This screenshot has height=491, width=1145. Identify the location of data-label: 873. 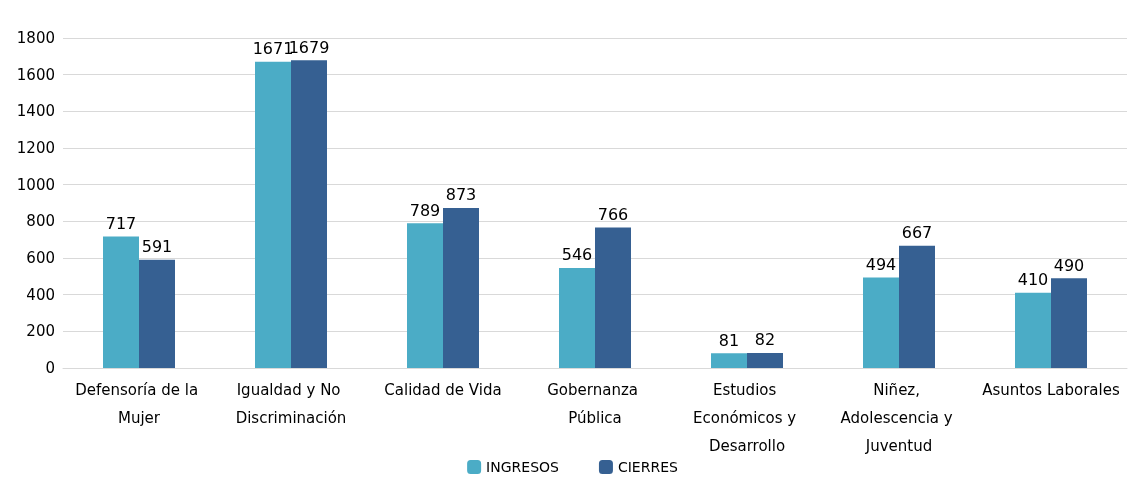
(461, 195).